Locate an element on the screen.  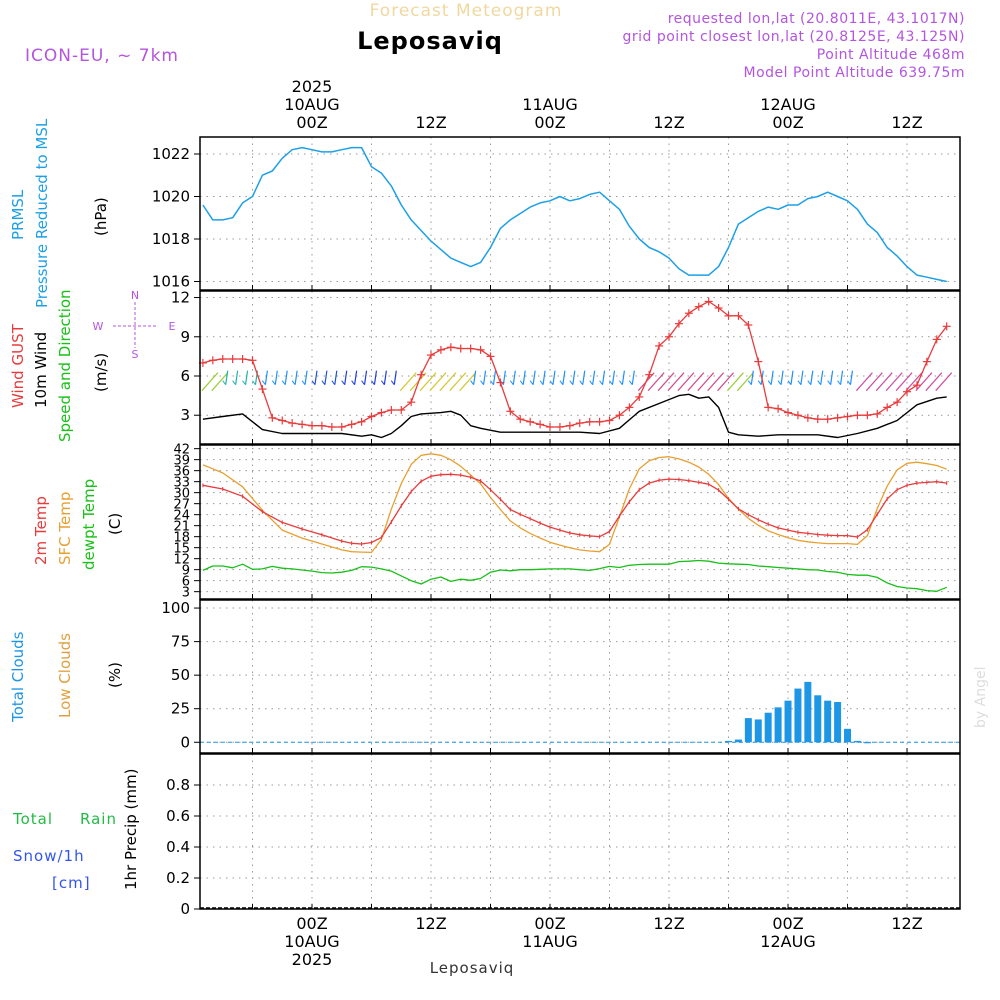
y-tick-label: 21 is located at coordinates (181, 527).